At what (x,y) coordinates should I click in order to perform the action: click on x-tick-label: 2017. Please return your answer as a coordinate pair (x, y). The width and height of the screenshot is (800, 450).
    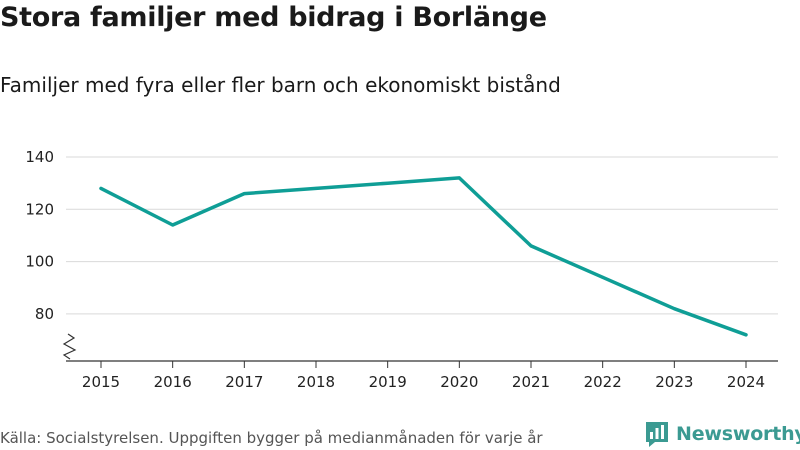
    Looking at the image, I should click on (244, 382).